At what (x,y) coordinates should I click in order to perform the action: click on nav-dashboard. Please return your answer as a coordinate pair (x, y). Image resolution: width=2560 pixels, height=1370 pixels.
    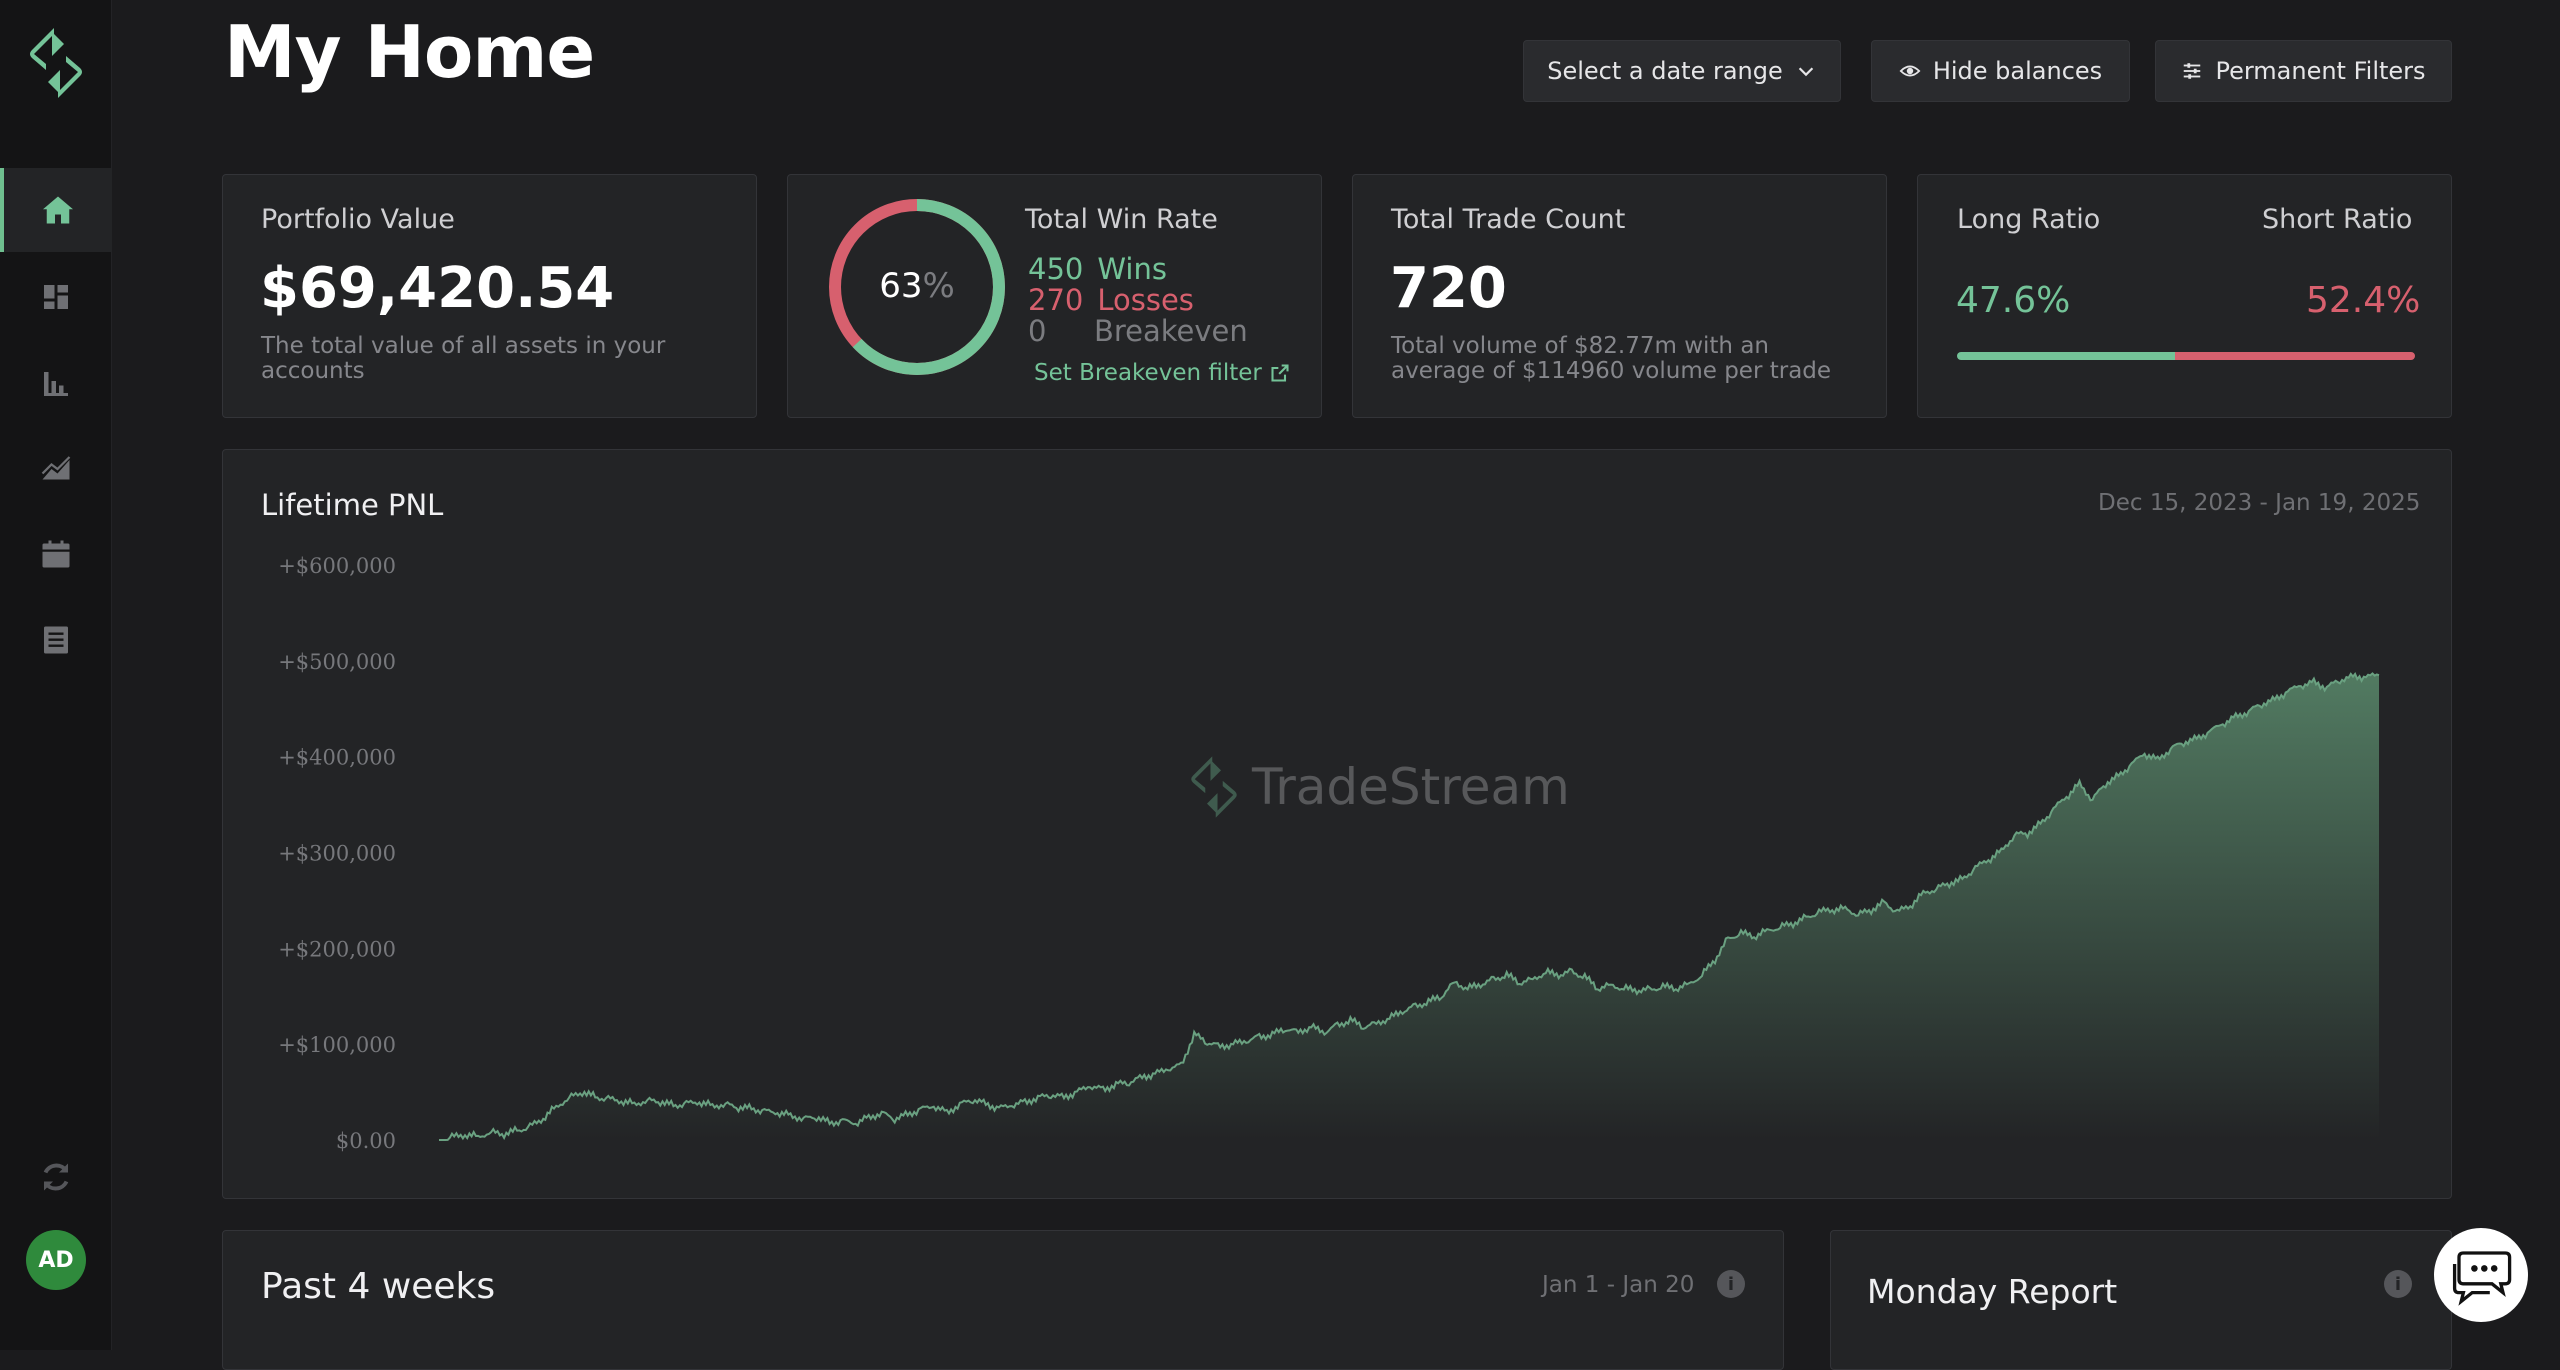
    Looking at the image, I should click on (56, 297).